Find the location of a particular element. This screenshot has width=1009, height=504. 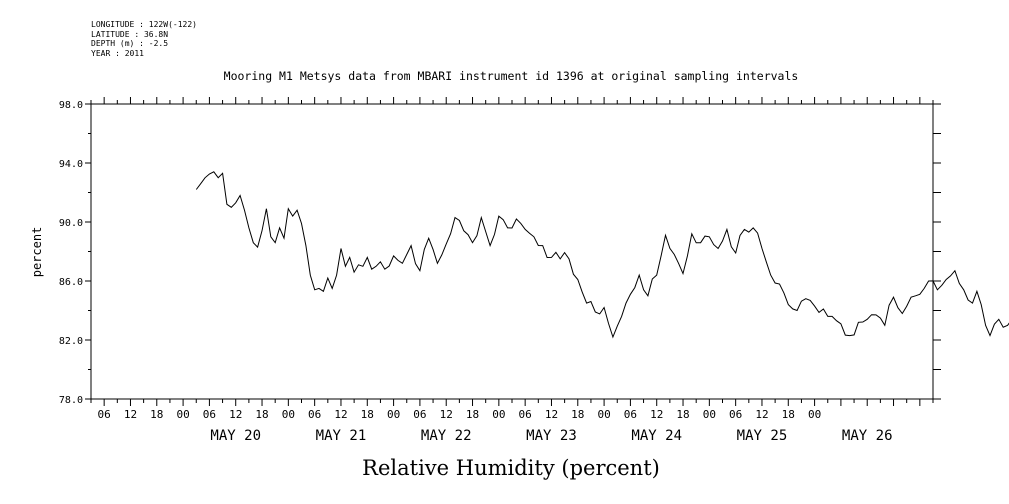

x-axis-label: Relative Humidity (percent) is located at coordinates (511, 468).